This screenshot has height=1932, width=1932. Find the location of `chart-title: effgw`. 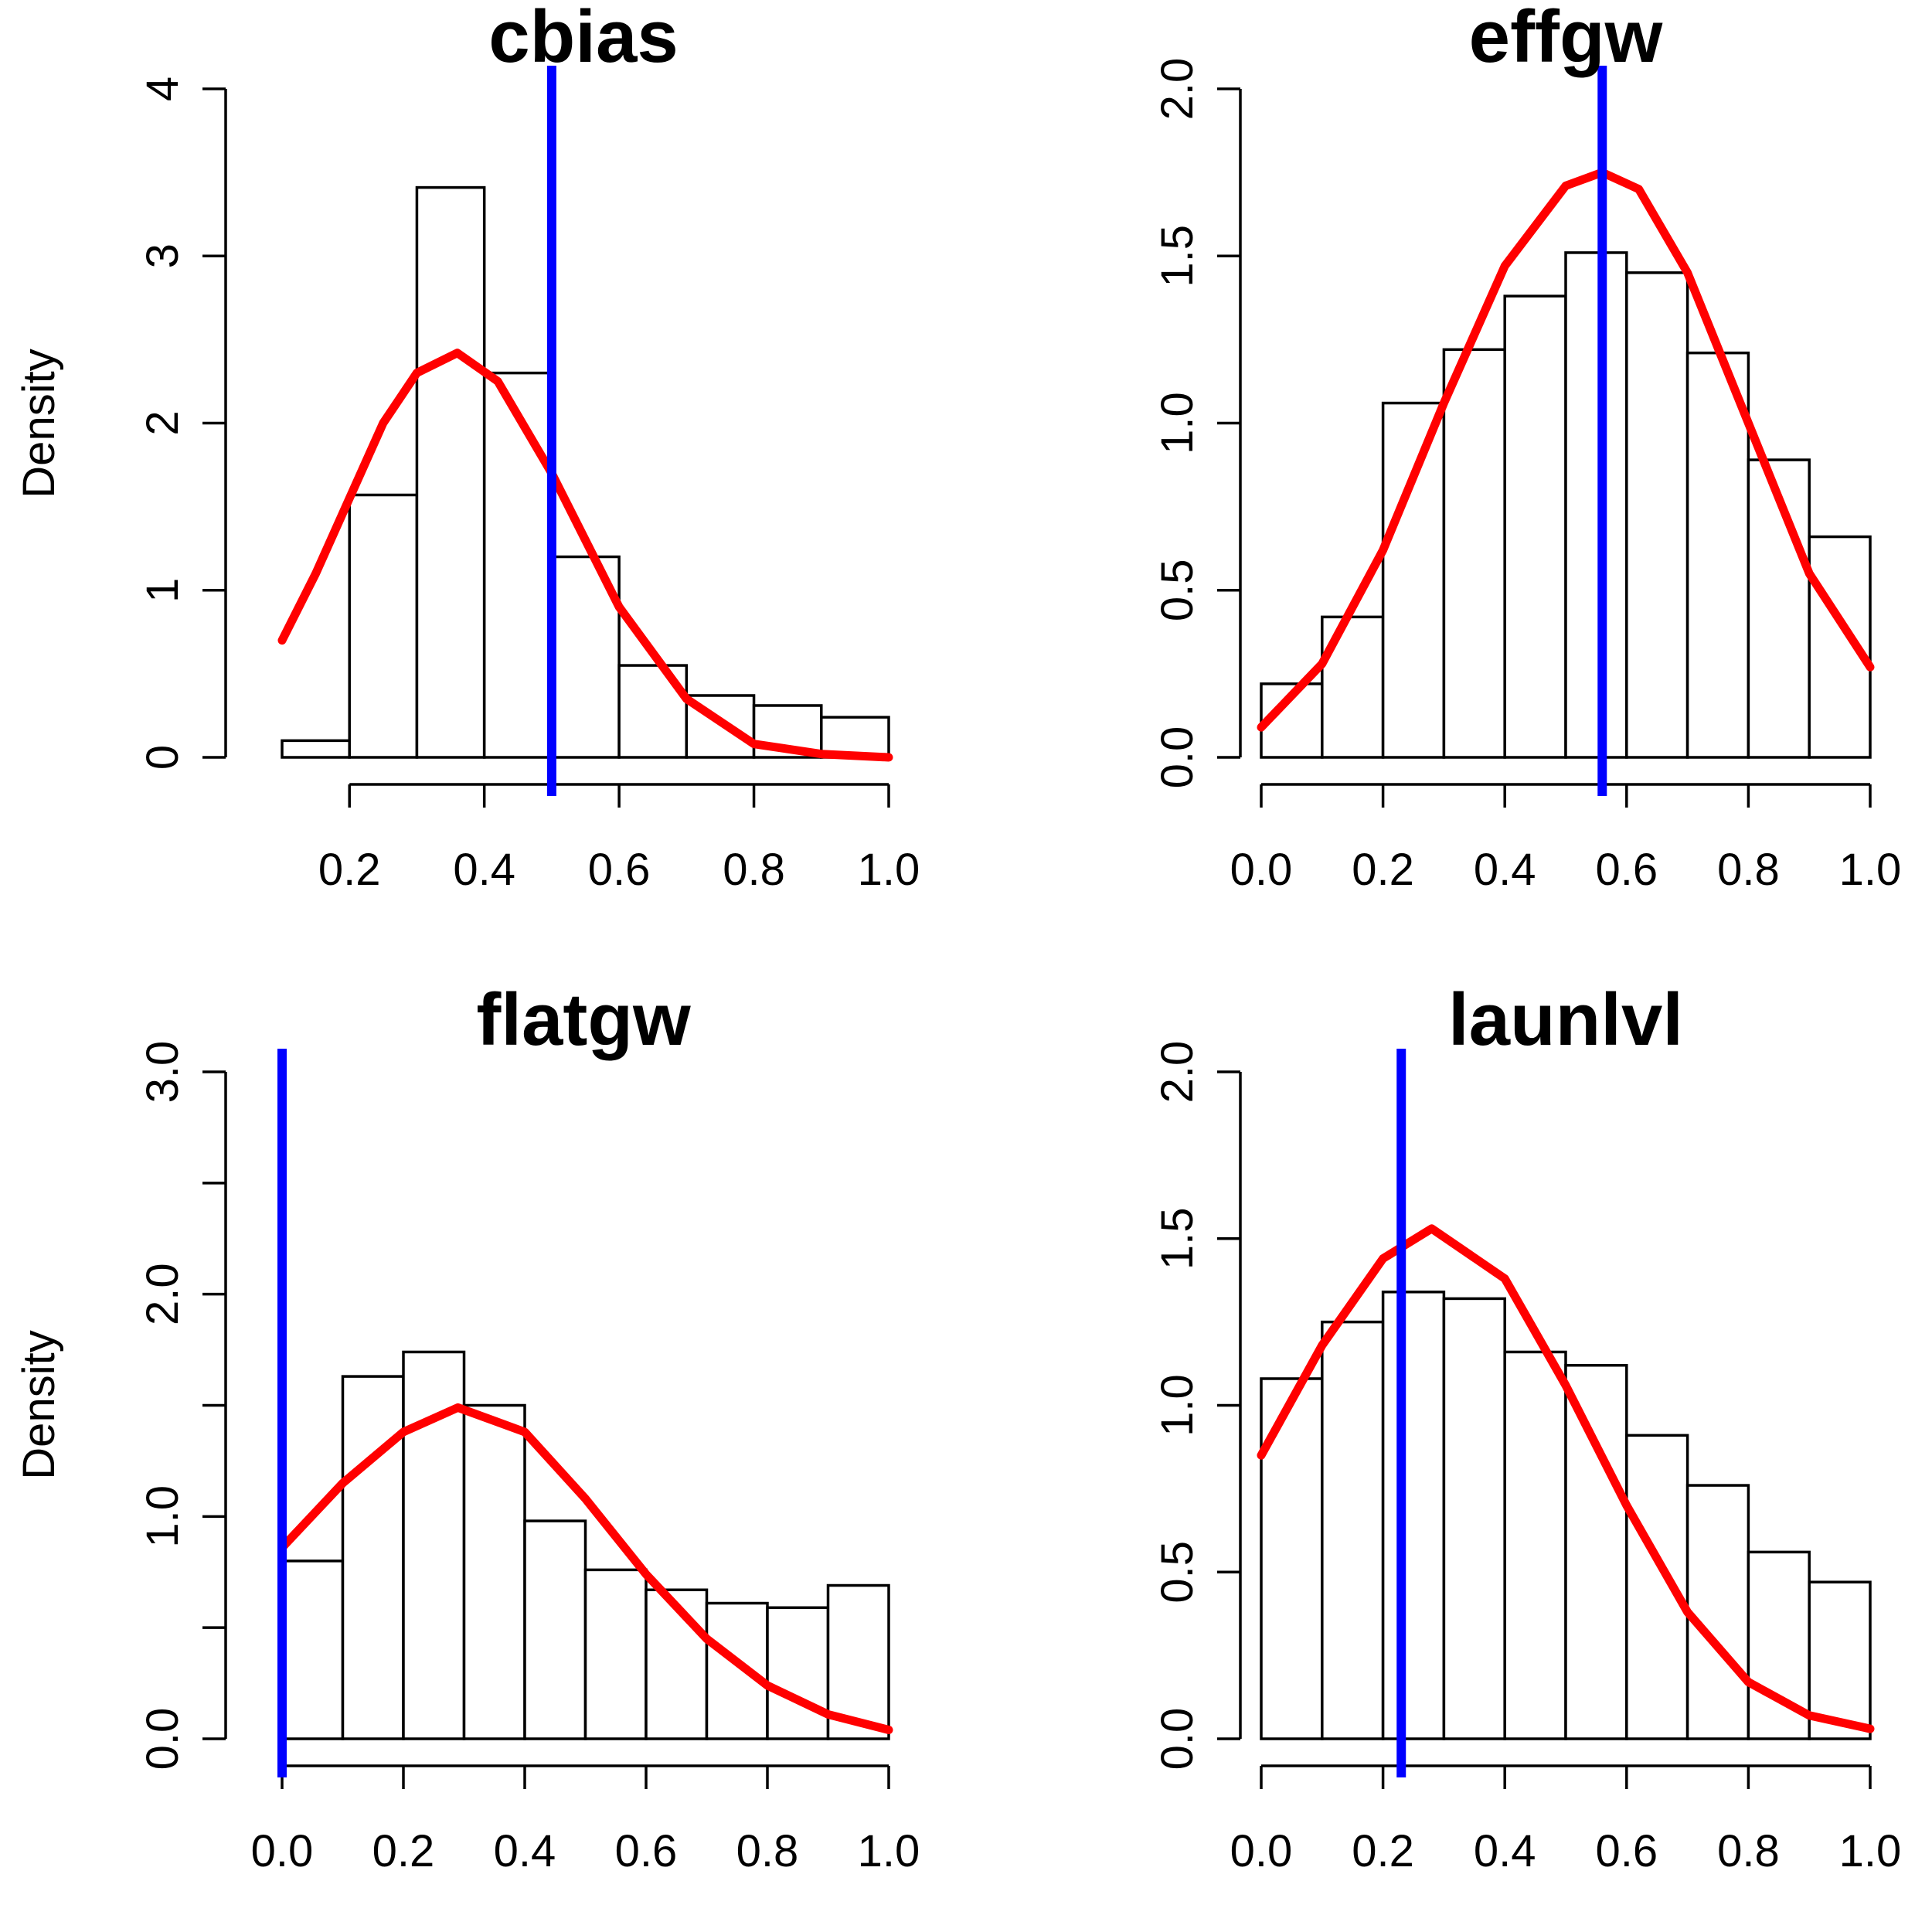

chart-title: effgw is located at coordinates (1566, 39).